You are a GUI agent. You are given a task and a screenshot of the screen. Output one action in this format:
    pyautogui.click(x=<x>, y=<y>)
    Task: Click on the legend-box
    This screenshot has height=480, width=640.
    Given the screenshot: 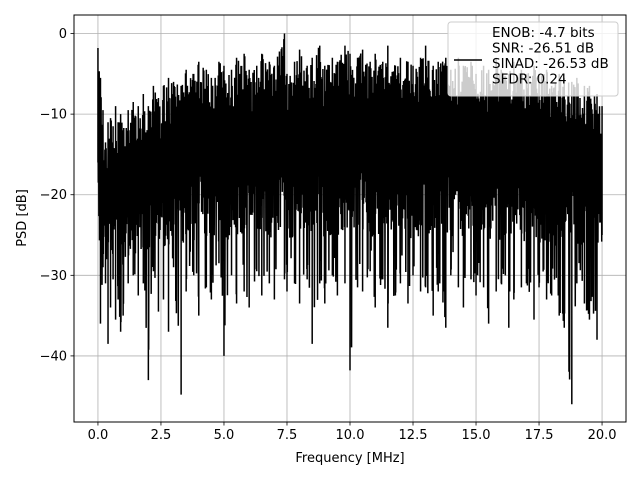 What is the action you would take?
    pyautogui.click(x=533, y=59)
    